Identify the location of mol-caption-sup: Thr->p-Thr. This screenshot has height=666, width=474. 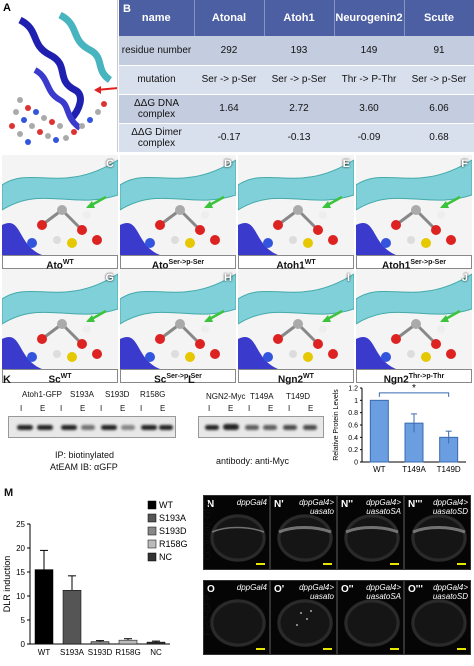
(426, 376).